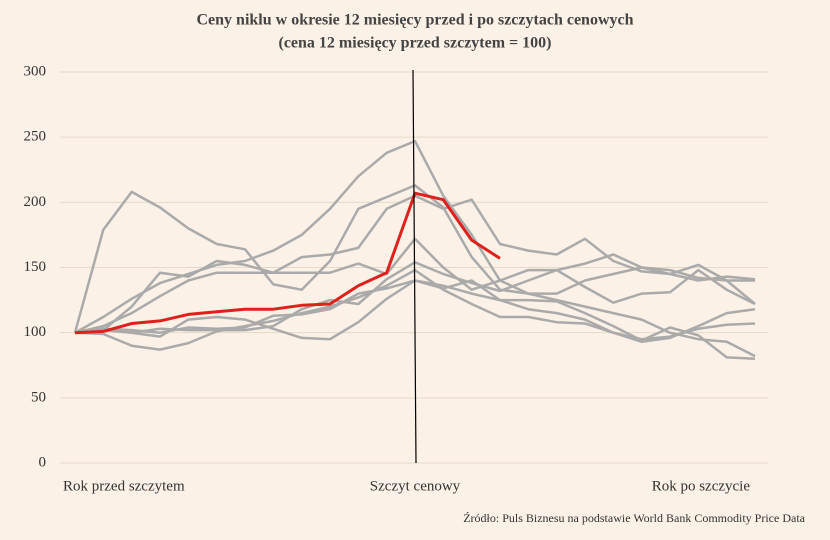 The image size is (830, 540). What do you see at coordinates (35, 137) in the screenshot?
I see `y-tick-label: 250` at bounding box center [35, 137].